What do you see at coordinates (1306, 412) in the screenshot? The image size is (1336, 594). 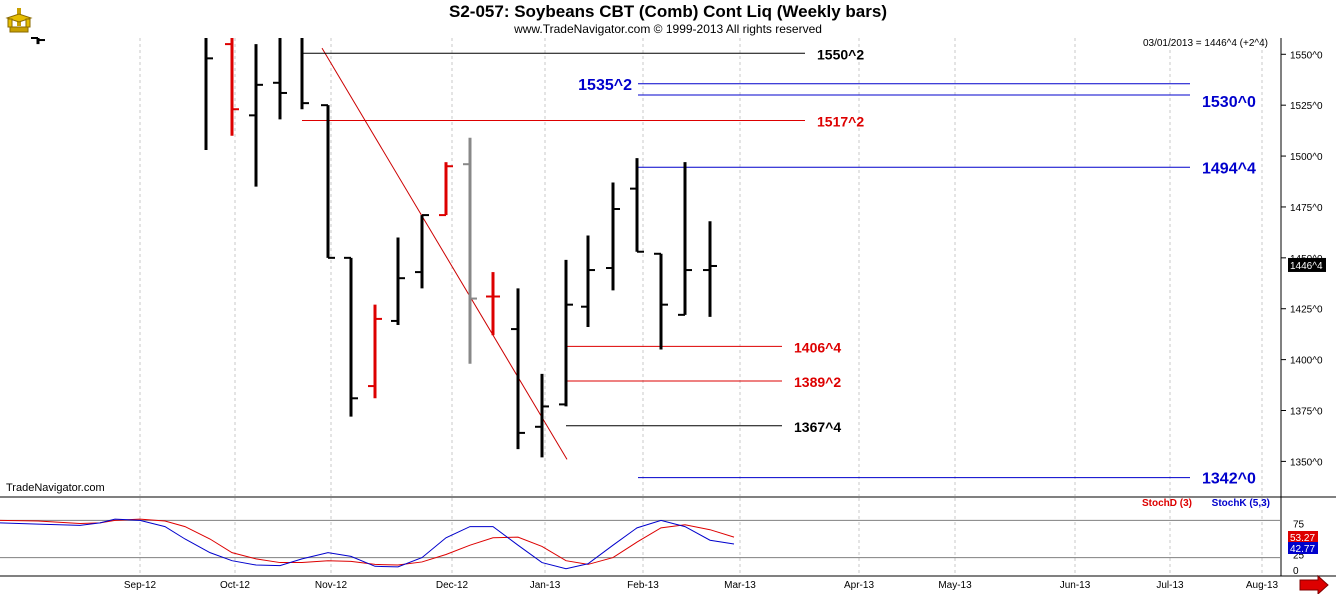 I see `price-tick-label: 1375^0` at bounding box center [1306, 412].